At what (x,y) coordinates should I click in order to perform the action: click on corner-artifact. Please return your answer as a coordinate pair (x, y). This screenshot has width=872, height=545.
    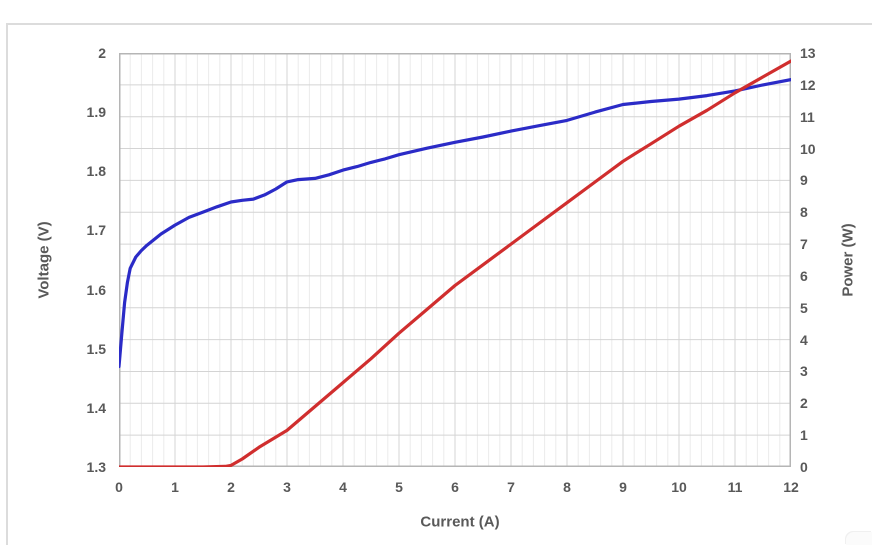
    Looking at the image, I should click on (859, 538).